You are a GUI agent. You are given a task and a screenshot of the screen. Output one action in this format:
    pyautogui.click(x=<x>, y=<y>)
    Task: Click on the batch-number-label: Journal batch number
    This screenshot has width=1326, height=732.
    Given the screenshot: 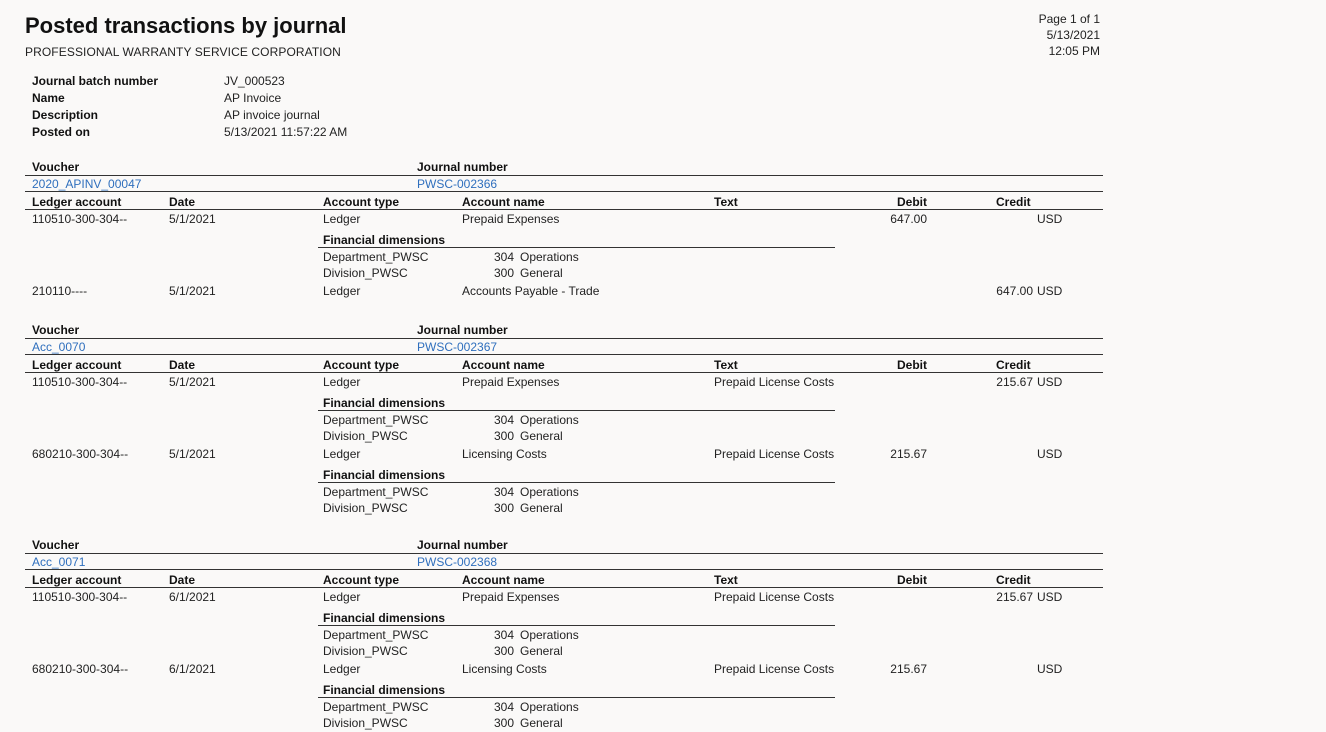 What is the action you would take?
    pyautogui.click(x=95, y=81)
    